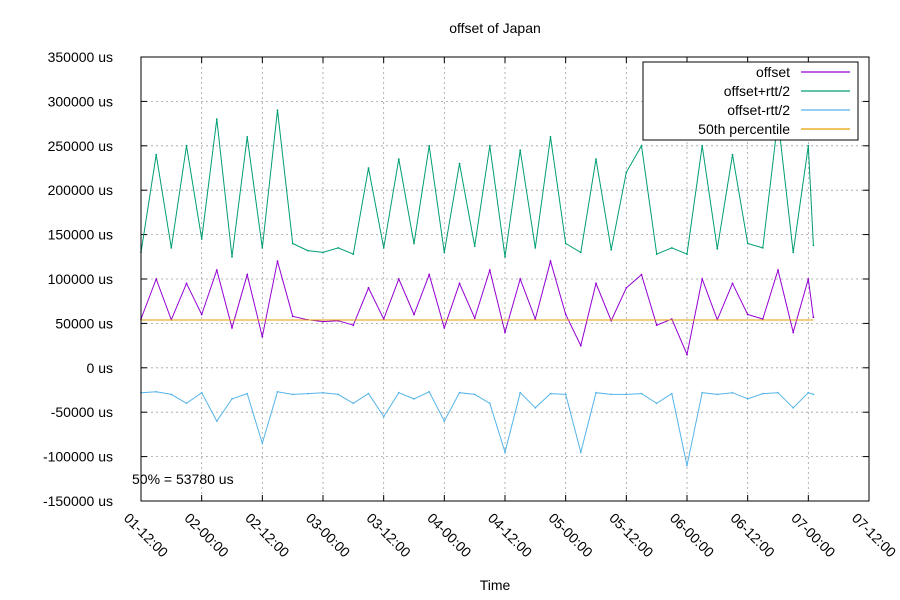  Describe the element at coordinates (146, 535) in the screenshot. I see `x-tick-label: 01-12:00` at that location.